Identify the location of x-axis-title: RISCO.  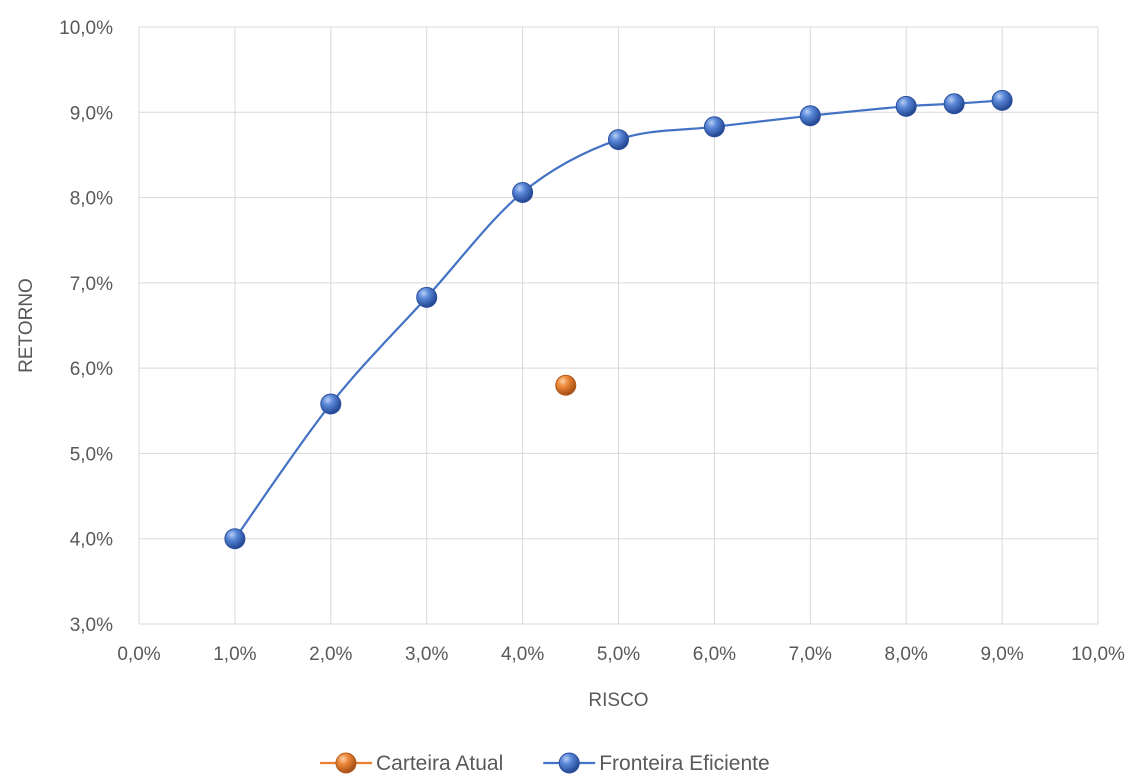
(618, 700).